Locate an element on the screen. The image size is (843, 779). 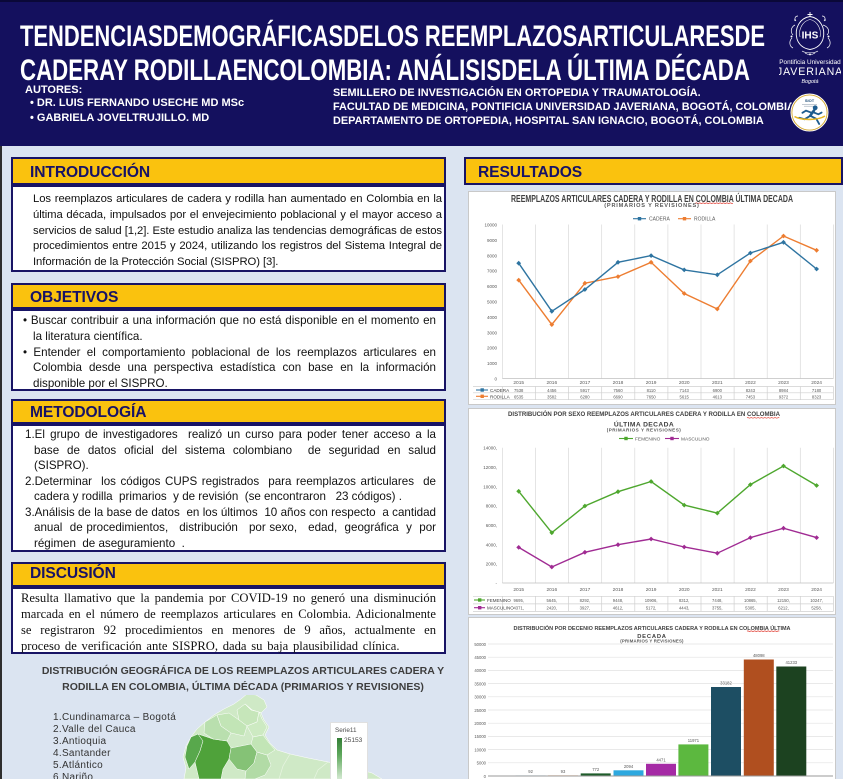
svg-text: 6000, is located at coordinates (491, 525).